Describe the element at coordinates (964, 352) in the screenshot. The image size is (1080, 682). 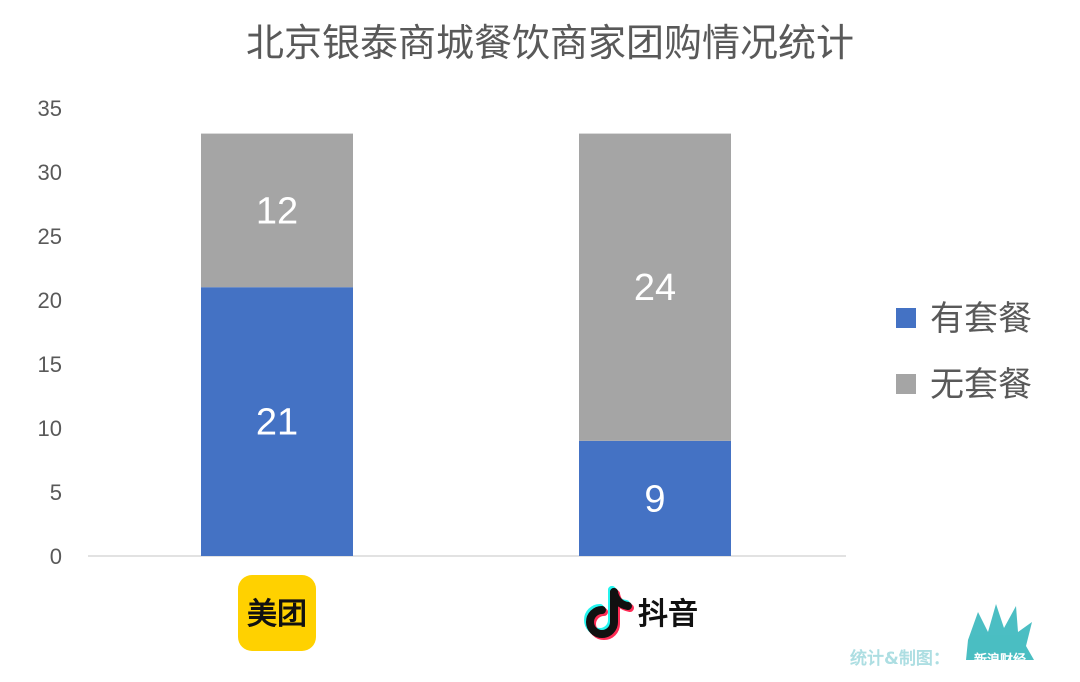
I see `legend: 有套餐 无套餐` at that location.